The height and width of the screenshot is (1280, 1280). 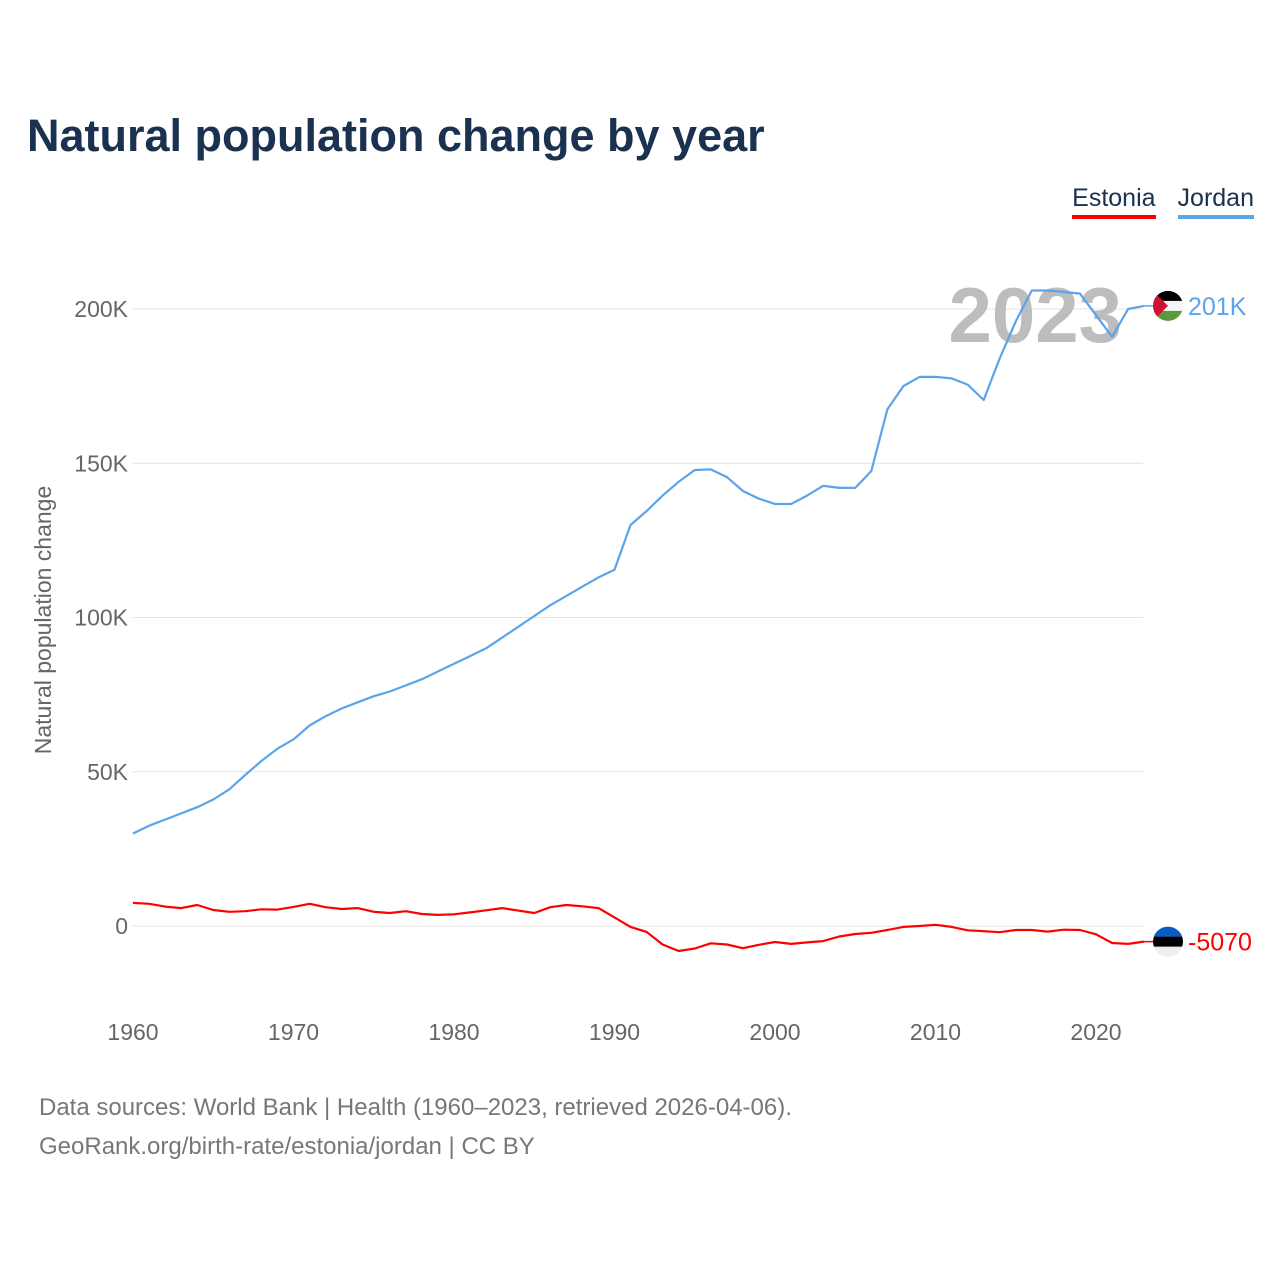 What do you see at coordinates (101, 463) in the screenshot?
I see `y-tick-label: 150K` at bounding box center [101, 463].